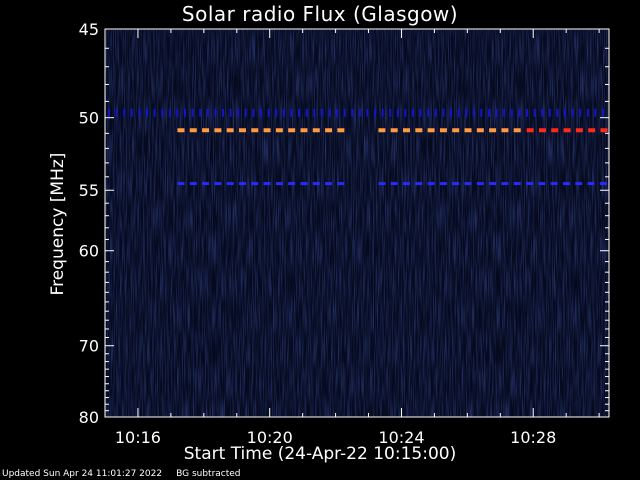 This screenshot has width=640, height=480. Describe the element at coordinates (270, 437) in the screenshot. I see `x-tick-label: 10:20` at that location.